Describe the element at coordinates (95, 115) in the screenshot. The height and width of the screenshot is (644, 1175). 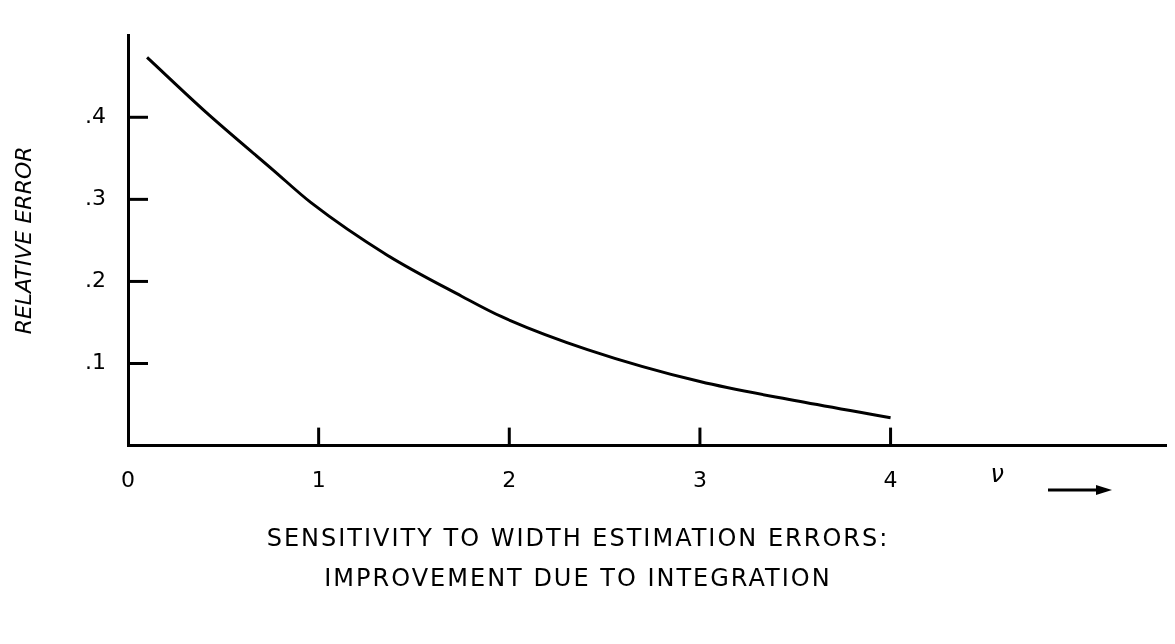
I see `y-tick-label: .4` at that location.